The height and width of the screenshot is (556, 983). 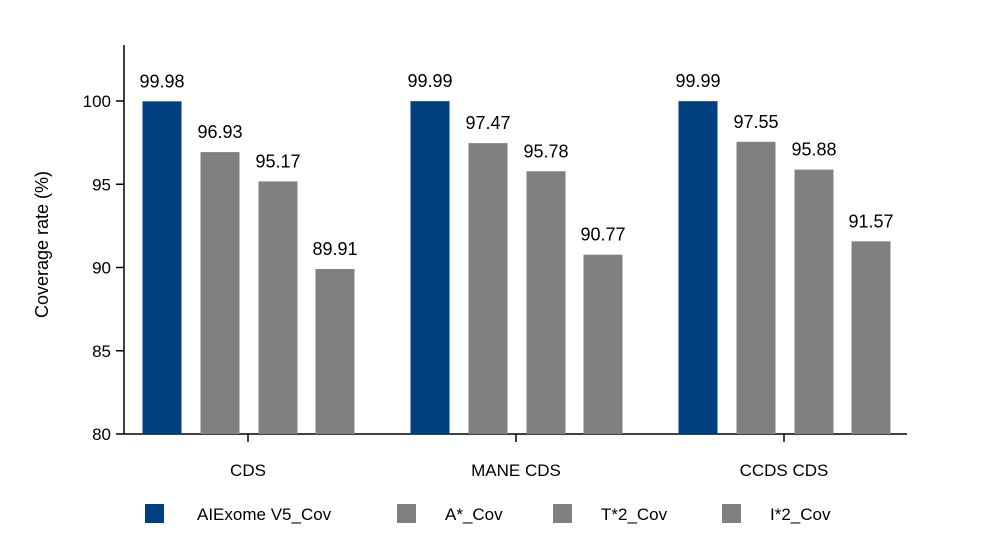 What do you see at coordinates (516, 470) in the screenshot?
I see `category-label: MANE CDS` at bounding box center [516, 470].